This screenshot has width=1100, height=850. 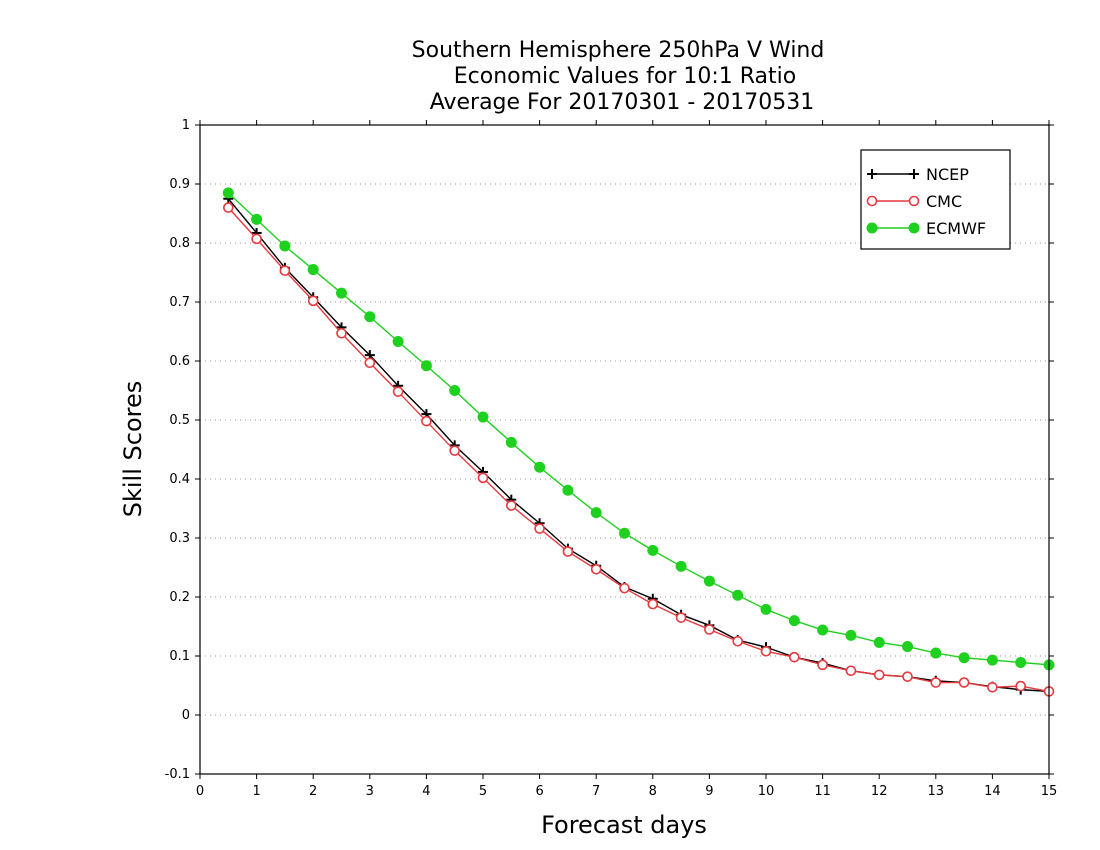 I want to click on x-tick-label: 13, so click(x=936, y=791).